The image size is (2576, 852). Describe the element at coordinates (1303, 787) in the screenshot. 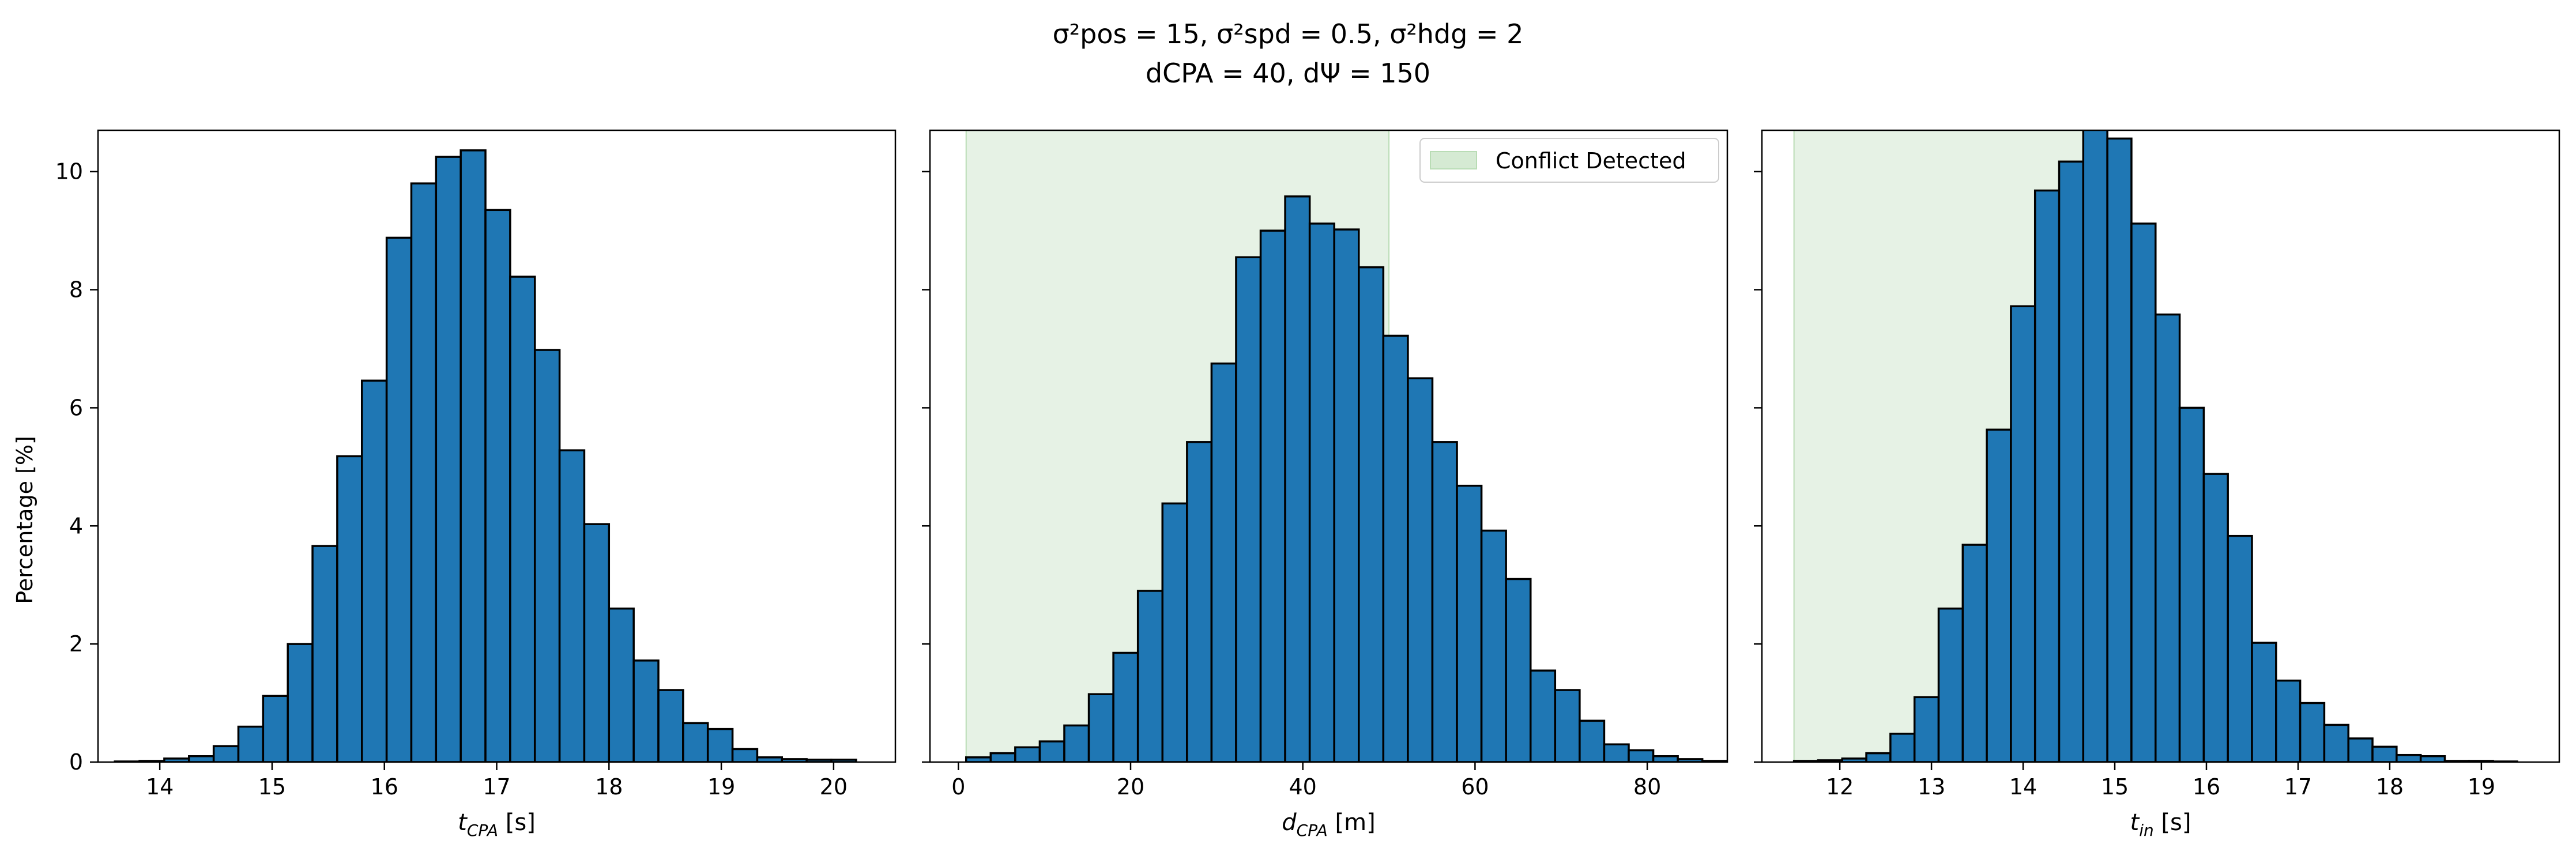

I see `x-tick-label: 40` at that location.